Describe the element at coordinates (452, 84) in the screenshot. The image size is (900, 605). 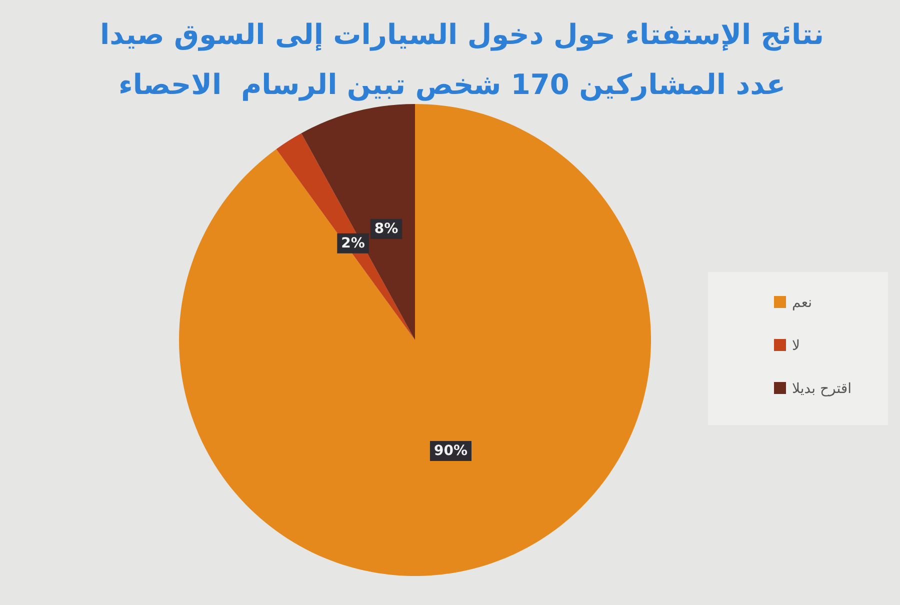
I see `subtitle: عدد المشاركين 170 شخص تبين الرسام الاحصاء` at that location.